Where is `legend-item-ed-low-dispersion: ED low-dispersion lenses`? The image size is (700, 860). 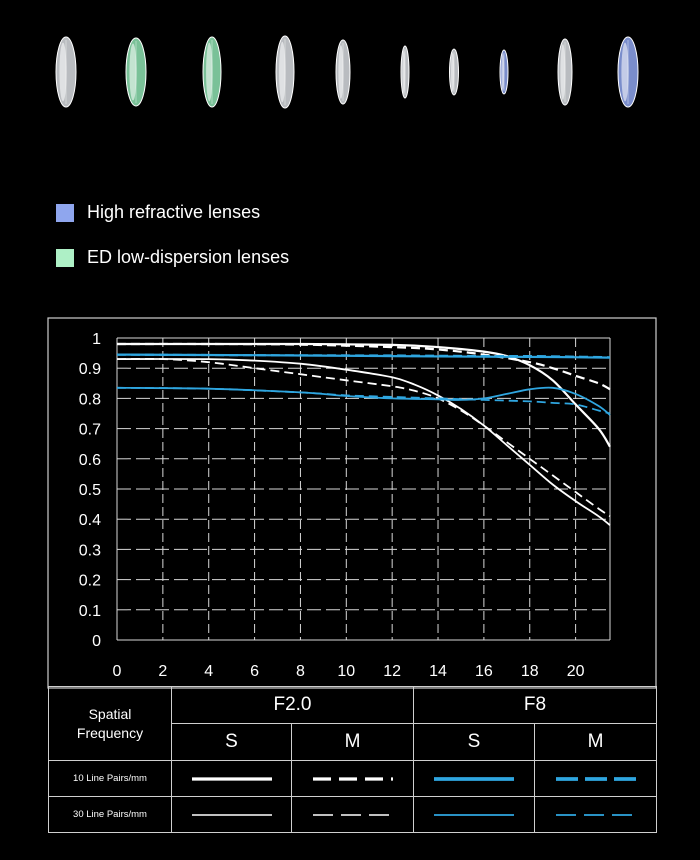 legend-item-ed-low-dispersion: ED low-dispersion lenses is located at coordinates (172, 257).